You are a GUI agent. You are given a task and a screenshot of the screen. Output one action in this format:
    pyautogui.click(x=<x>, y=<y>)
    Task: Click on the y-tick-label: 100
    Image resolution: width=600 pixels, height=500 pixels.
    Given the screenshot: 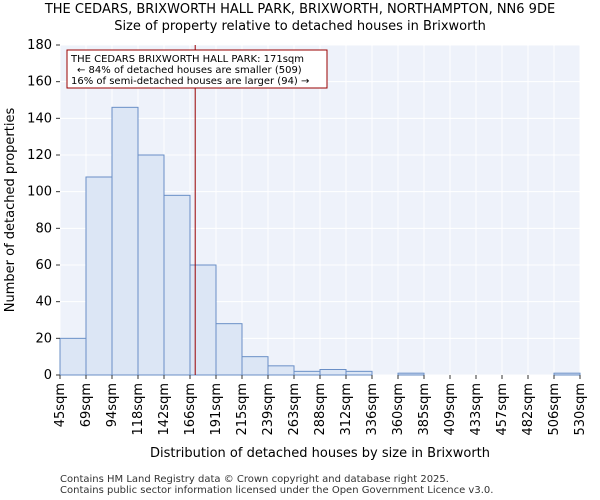 What is the action you would take?
    pyautogui.click(x=39, y=192)
    